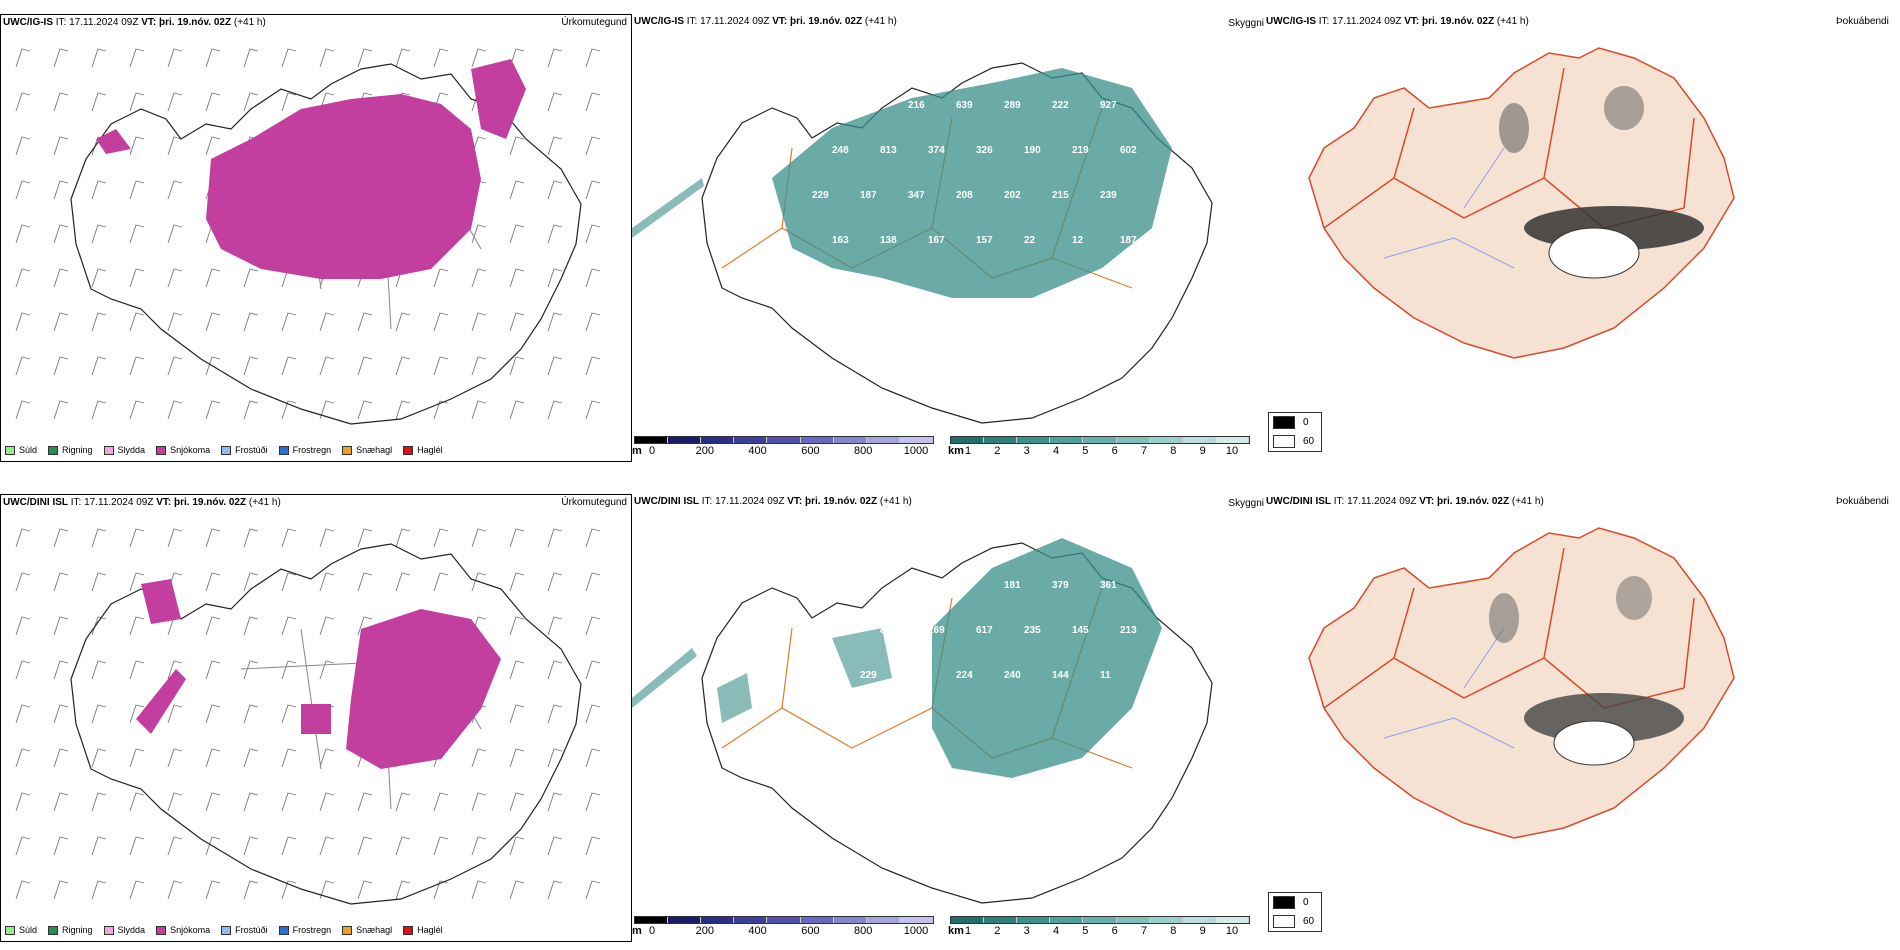  I want to click on legend-label: Rigning, so click(77, 930).